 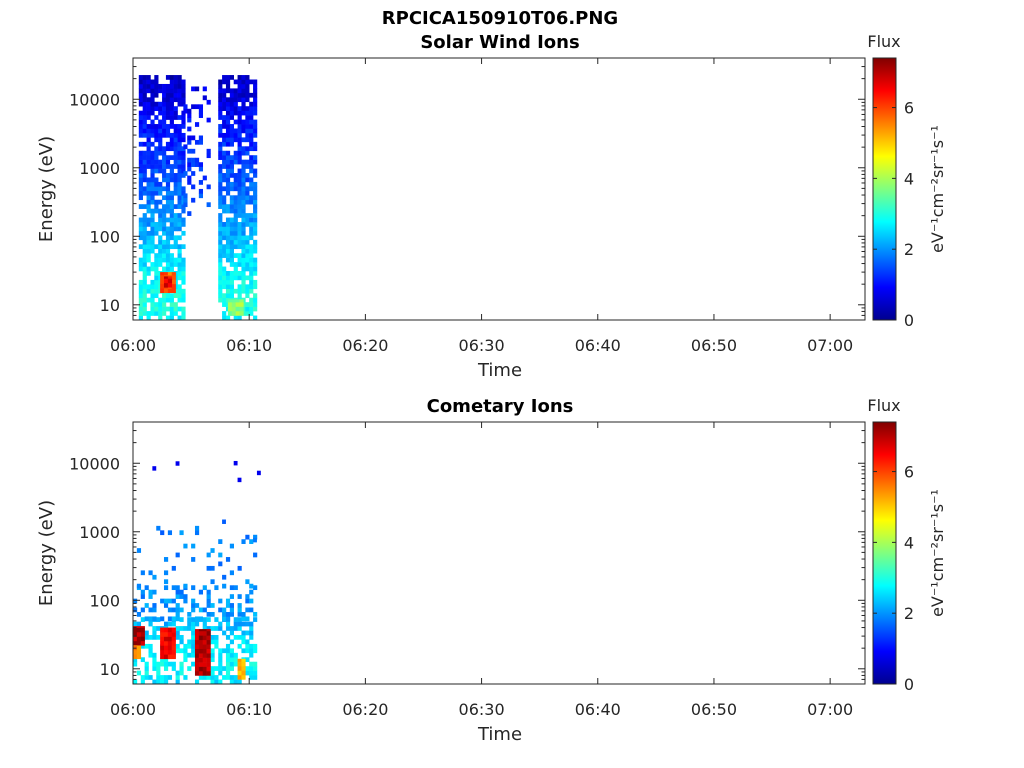 I want to click on colorbar-tick-label: 6, so click(x=909, y=108).